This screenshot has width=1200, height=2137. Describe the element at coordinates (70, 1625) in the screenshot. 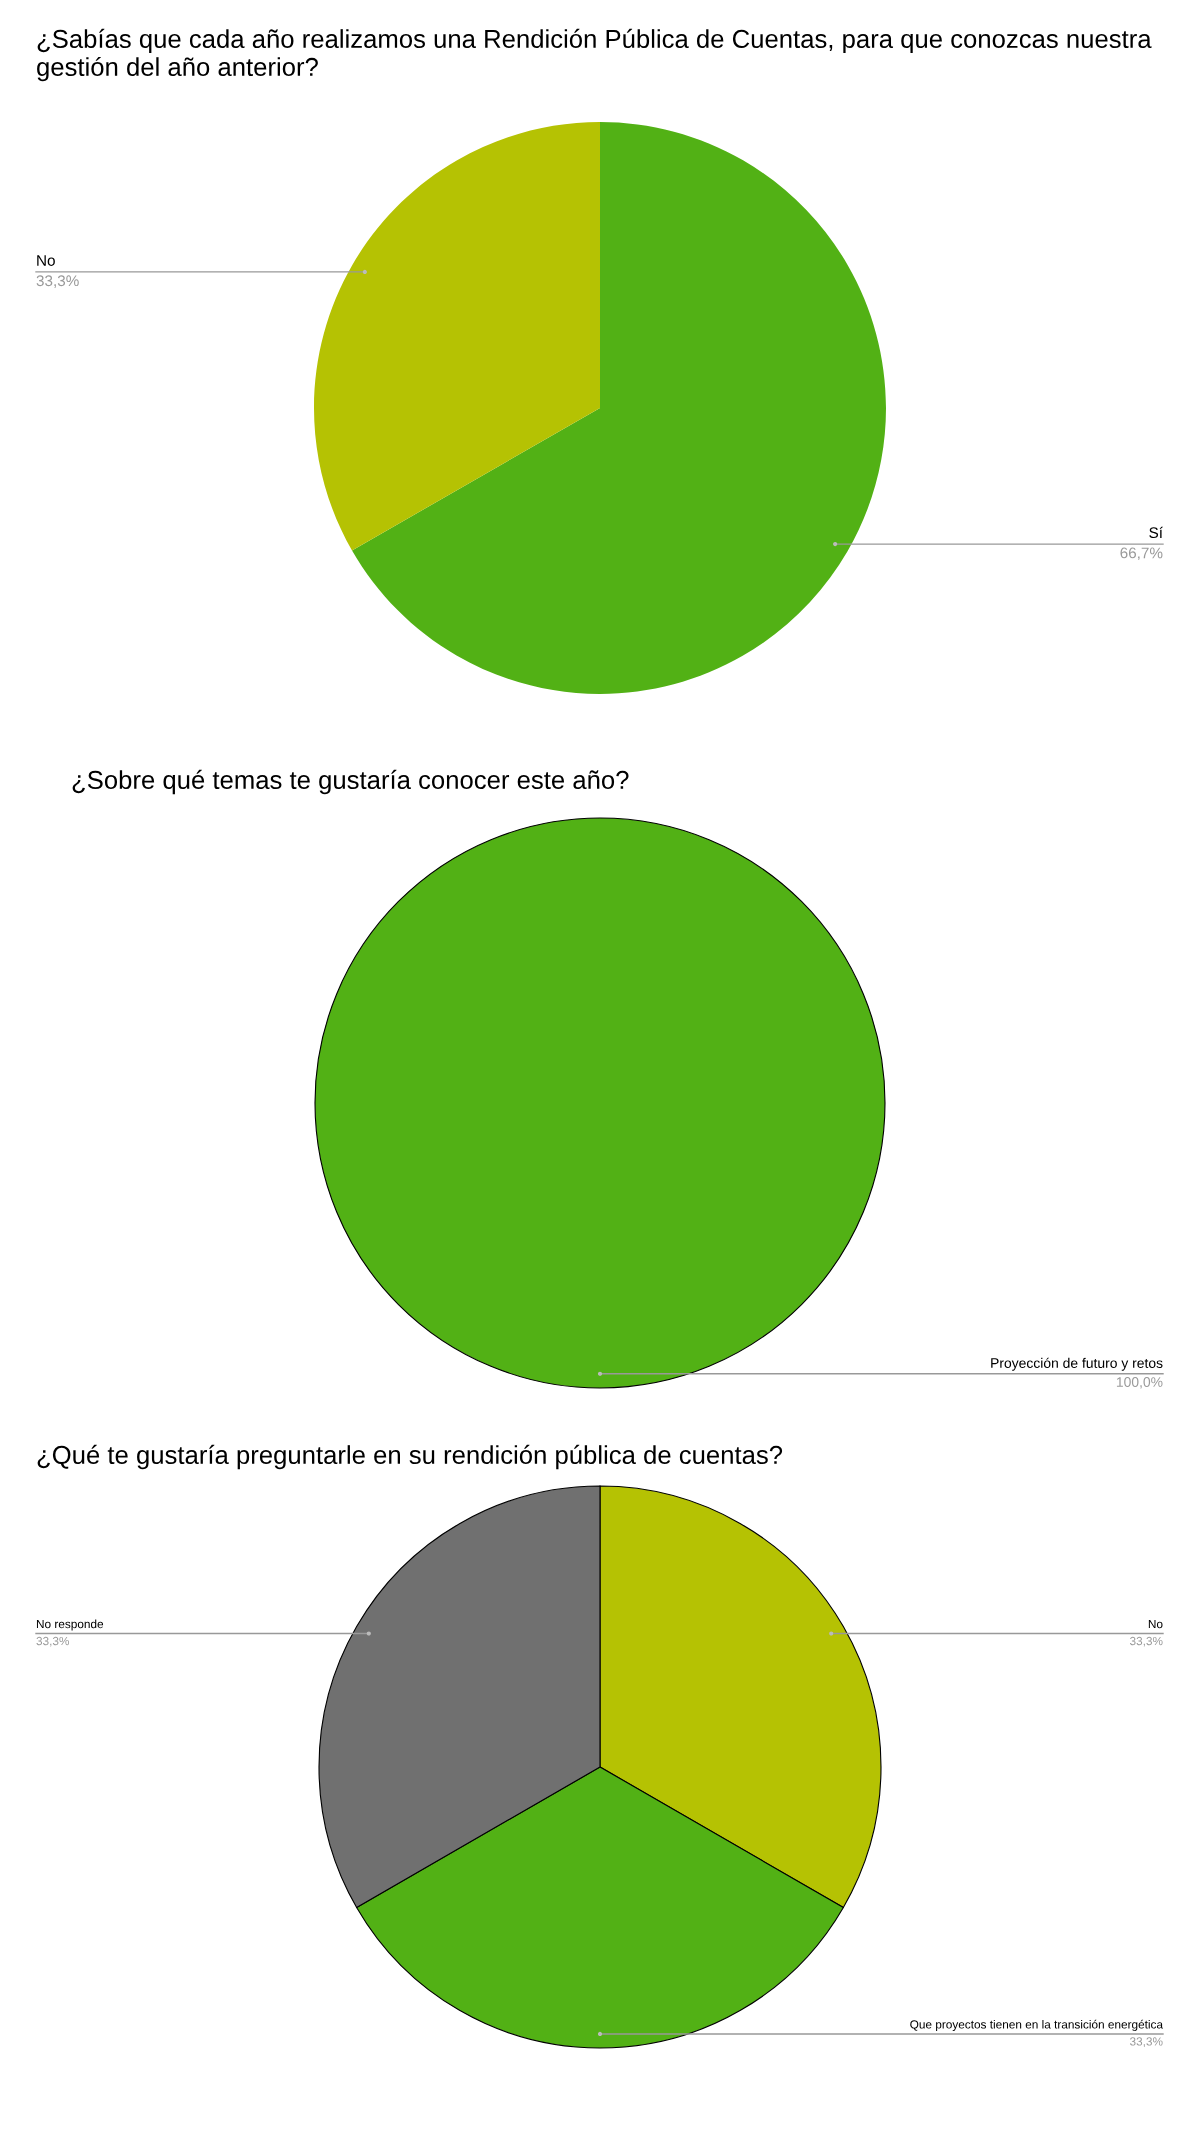

I see `slice-label: No responde` at that location.